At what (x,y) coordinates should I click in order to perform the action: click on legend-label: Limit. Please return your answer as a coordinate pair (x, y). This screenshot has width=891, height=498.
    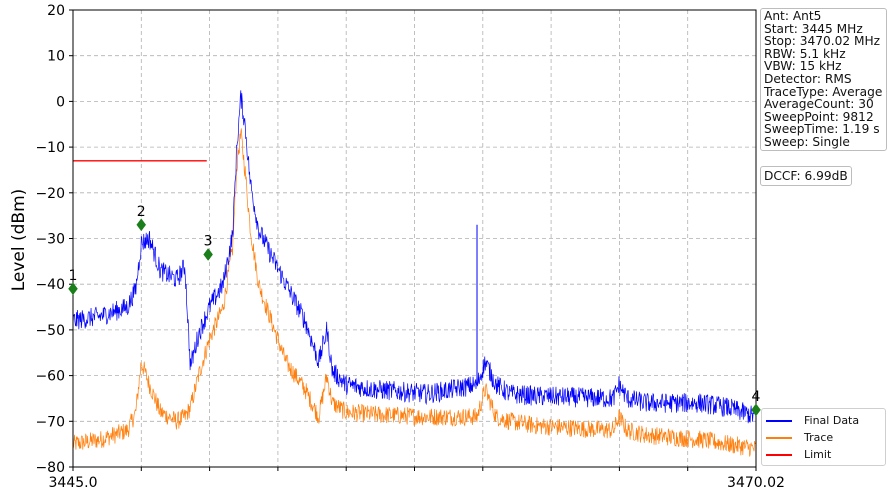
    Looking at the image, I should click on (818, 454).